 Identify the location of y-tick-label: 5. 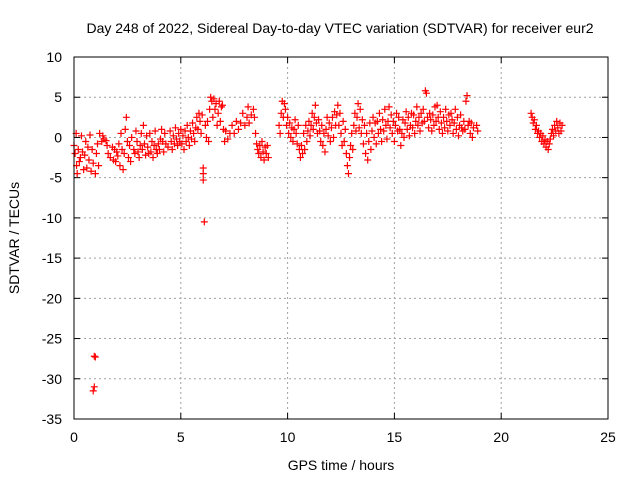
(58, 97).